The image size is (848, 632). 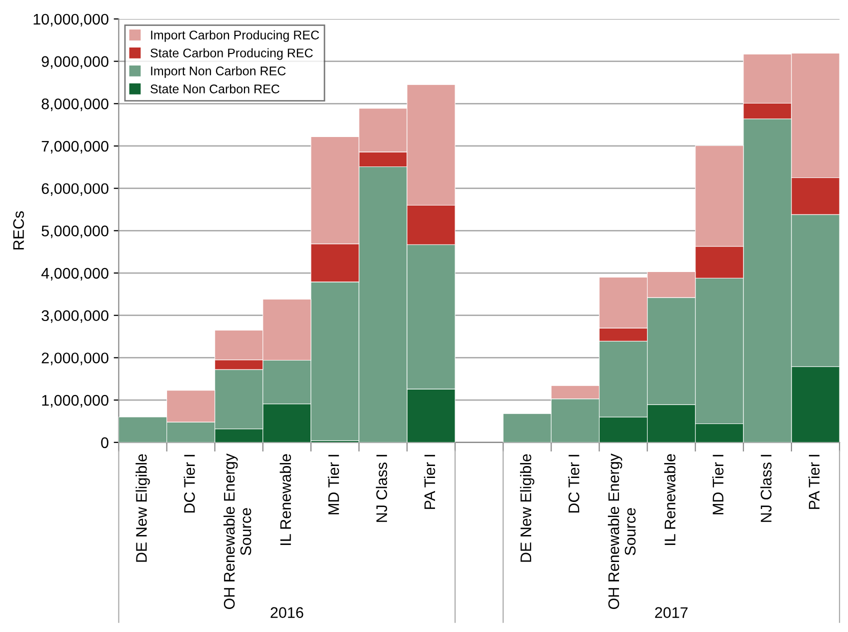 What do you see at coordinates (671, 612) in the screenshot?
I see `text: 2017` at bounding box center [671, 612].